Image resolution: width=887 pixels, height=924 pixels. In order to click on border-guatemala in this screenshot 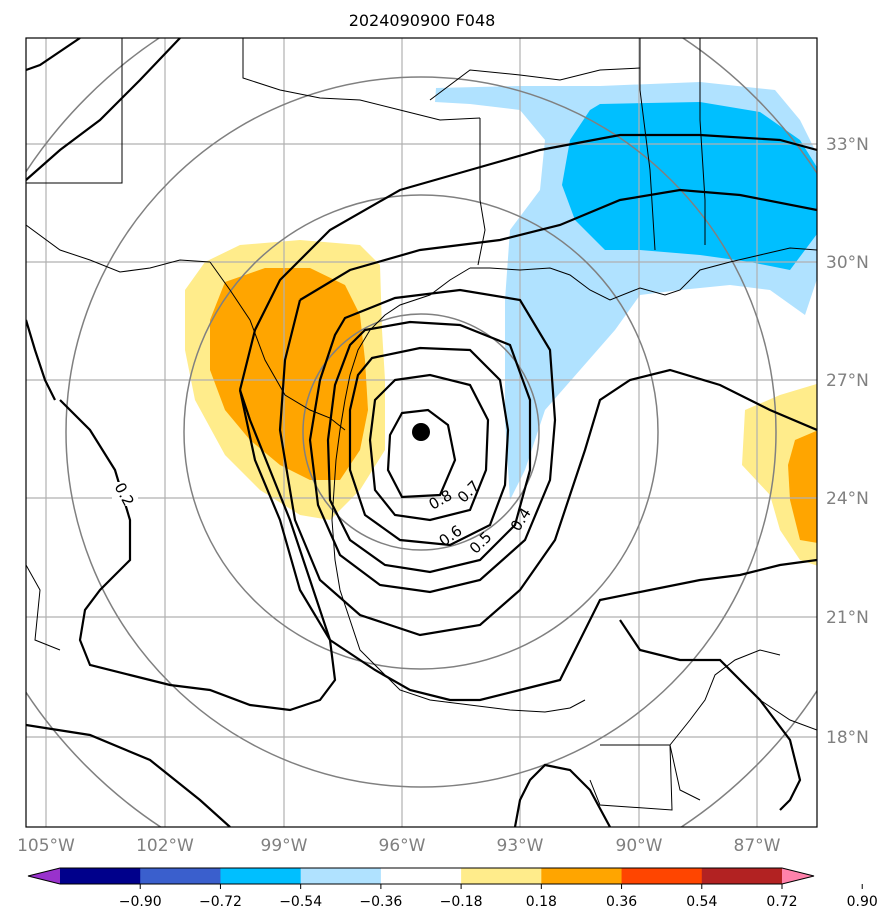, I will do `click(631, 777)`.